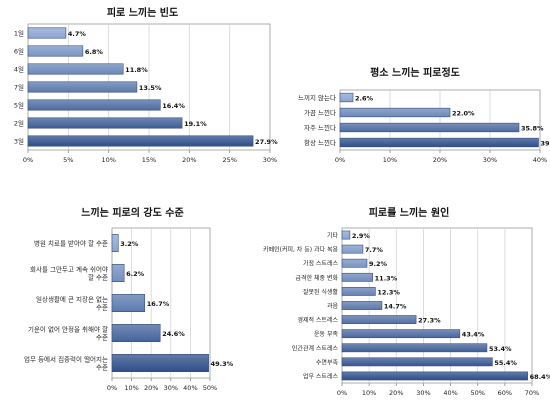 This screenshot has height=406, width=550. What do you see at coordinates (532, 393) in the screenshot?
I see `x-tick-label: 70%` at bounding box center [532, 393].